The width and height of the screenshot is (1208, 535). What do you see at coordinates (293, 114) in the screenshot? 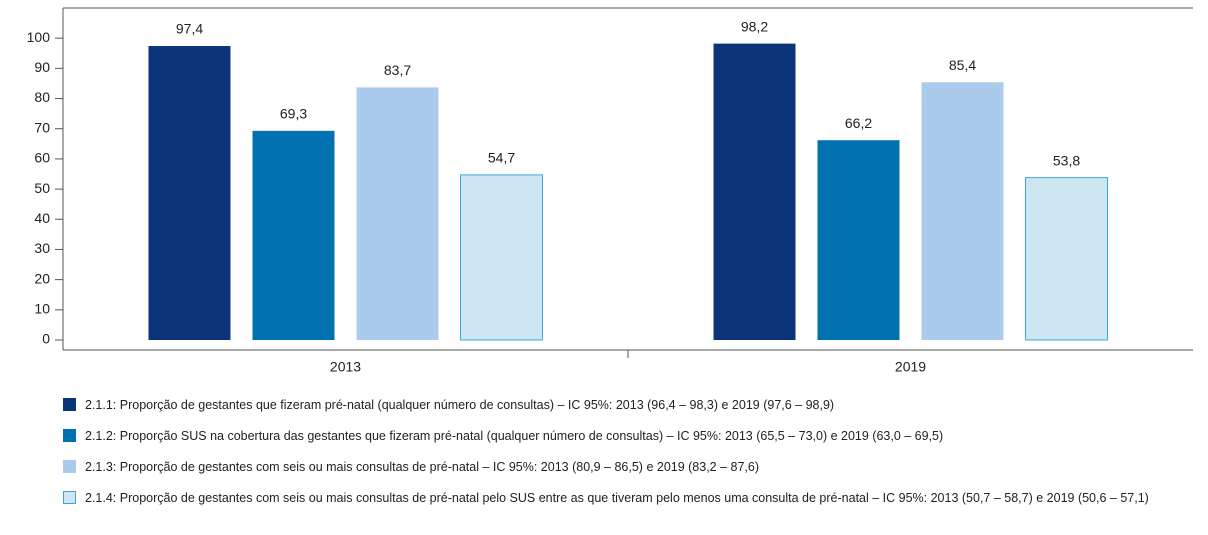
I see `value-label: 69,3` at bounding box center [293, 114].